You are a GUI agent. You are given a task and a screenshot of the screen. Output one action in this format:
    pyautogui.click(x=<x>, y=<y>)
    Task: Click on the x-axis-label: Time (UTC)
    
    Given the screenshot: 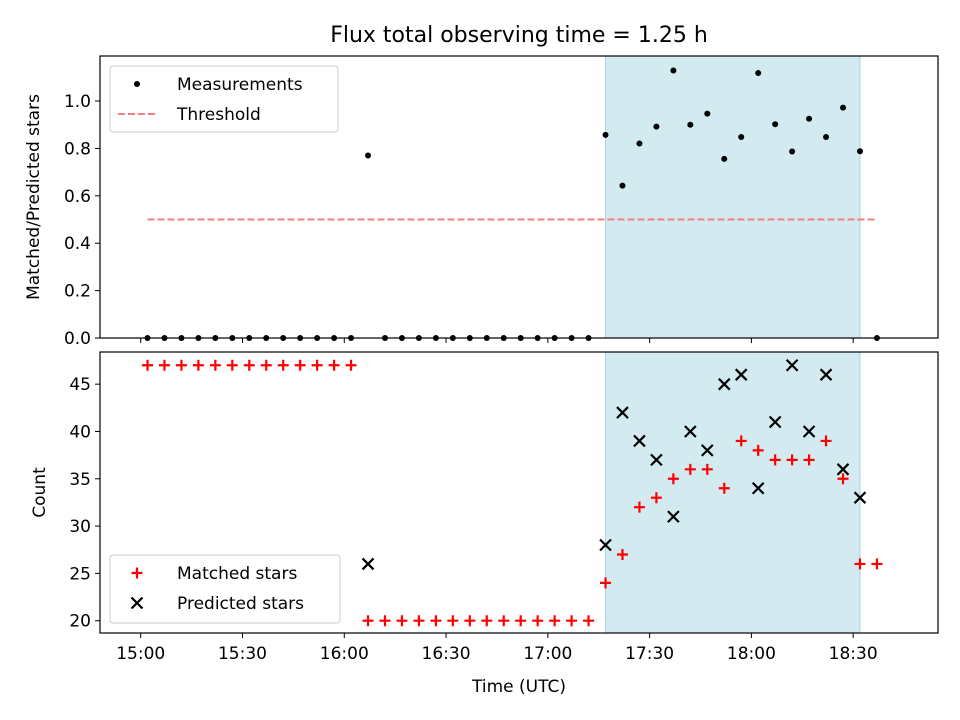 What is the action you would take?
    pyautogui.click(x=518, y=687)
    